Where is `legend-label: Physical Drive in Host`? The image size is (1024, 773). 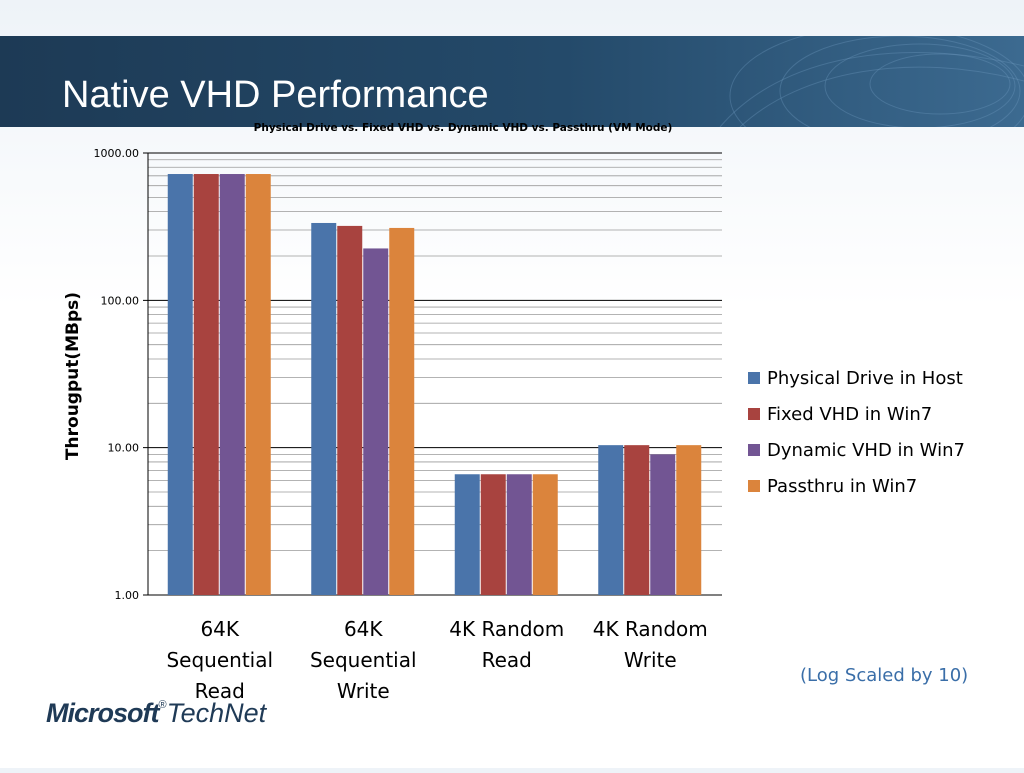
legend-label: Physical Drive in Host is located at coordinates (865, 378).